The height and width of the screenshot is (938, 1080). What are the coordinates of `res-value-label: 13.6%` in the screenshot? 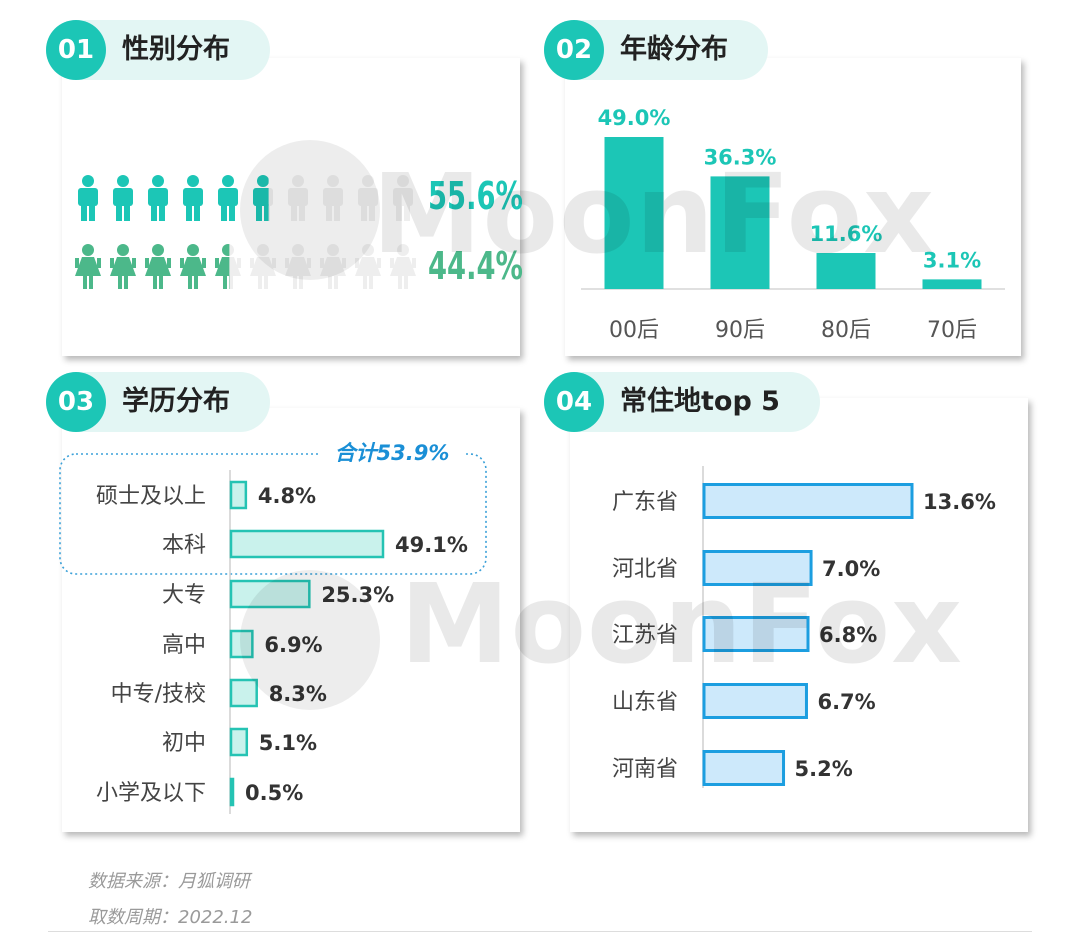 It's located at (959, 502).